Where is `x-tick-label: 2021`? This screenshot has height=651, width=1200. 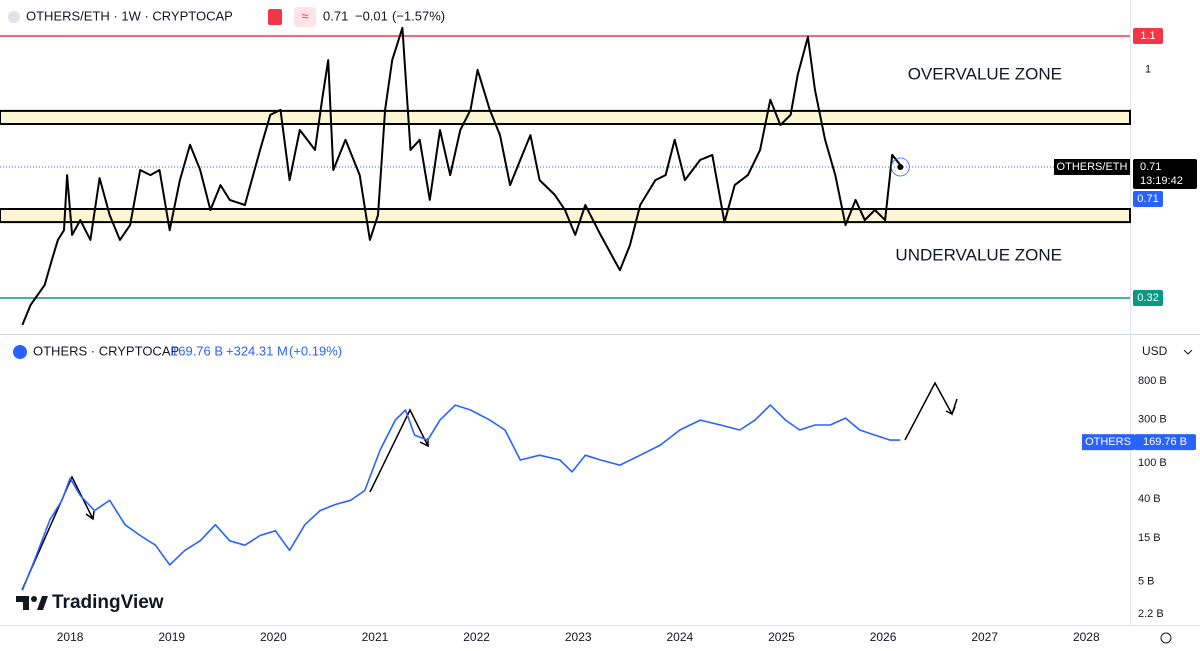 x-tick-label: 2021 is located at coordinates (375, 637).